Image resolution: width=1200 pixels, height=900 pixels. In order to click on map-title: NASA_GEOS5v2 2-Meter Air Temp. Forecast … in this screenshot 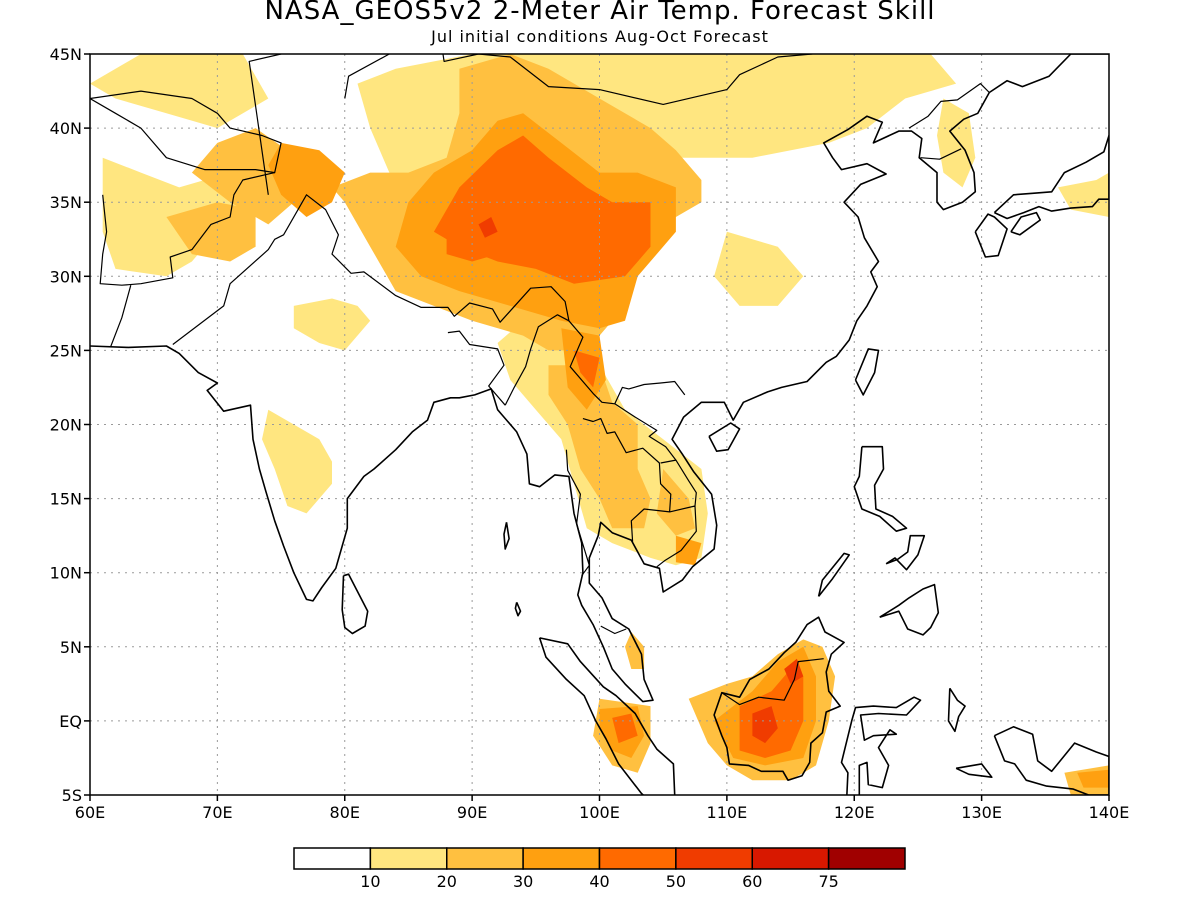, I will do `click(600, 13)`.